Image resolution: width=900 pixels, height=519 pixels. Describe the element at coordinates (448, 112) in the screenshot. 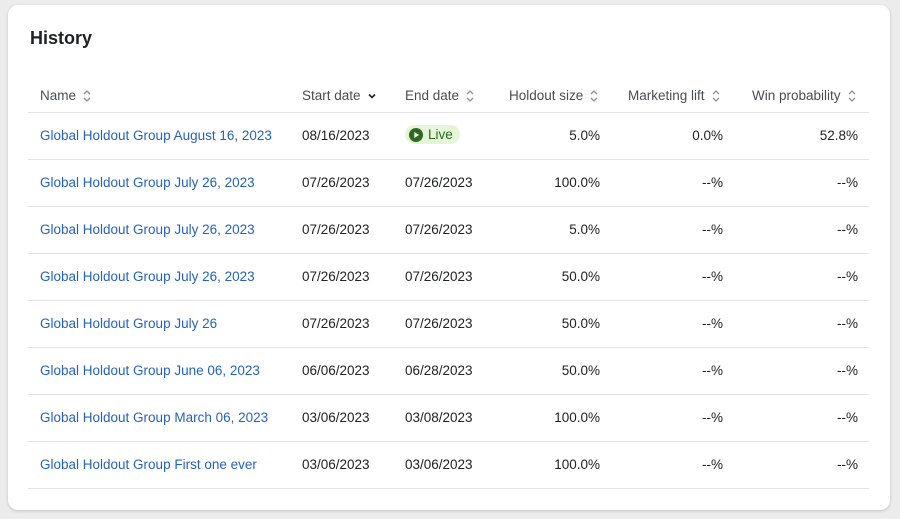

I see `header-divider` at that location.